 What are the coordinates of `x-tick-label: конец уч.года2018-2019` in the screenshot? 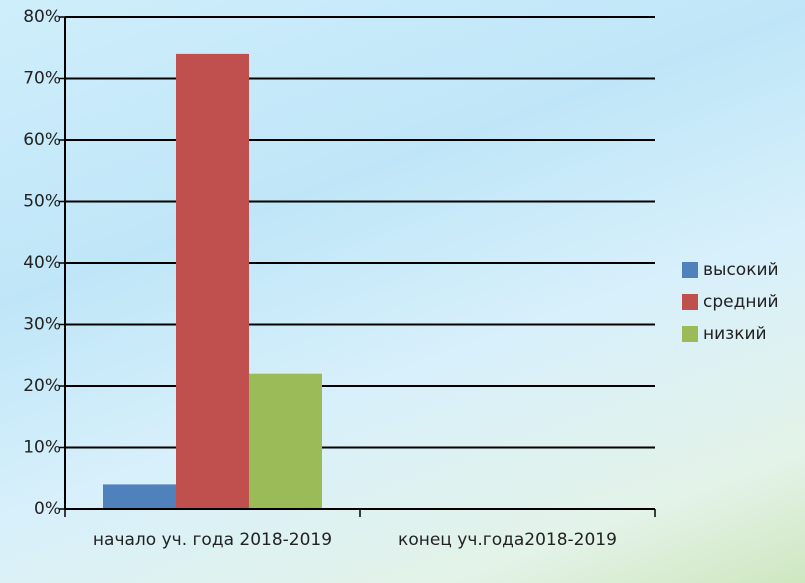 It's located at (507, 540).